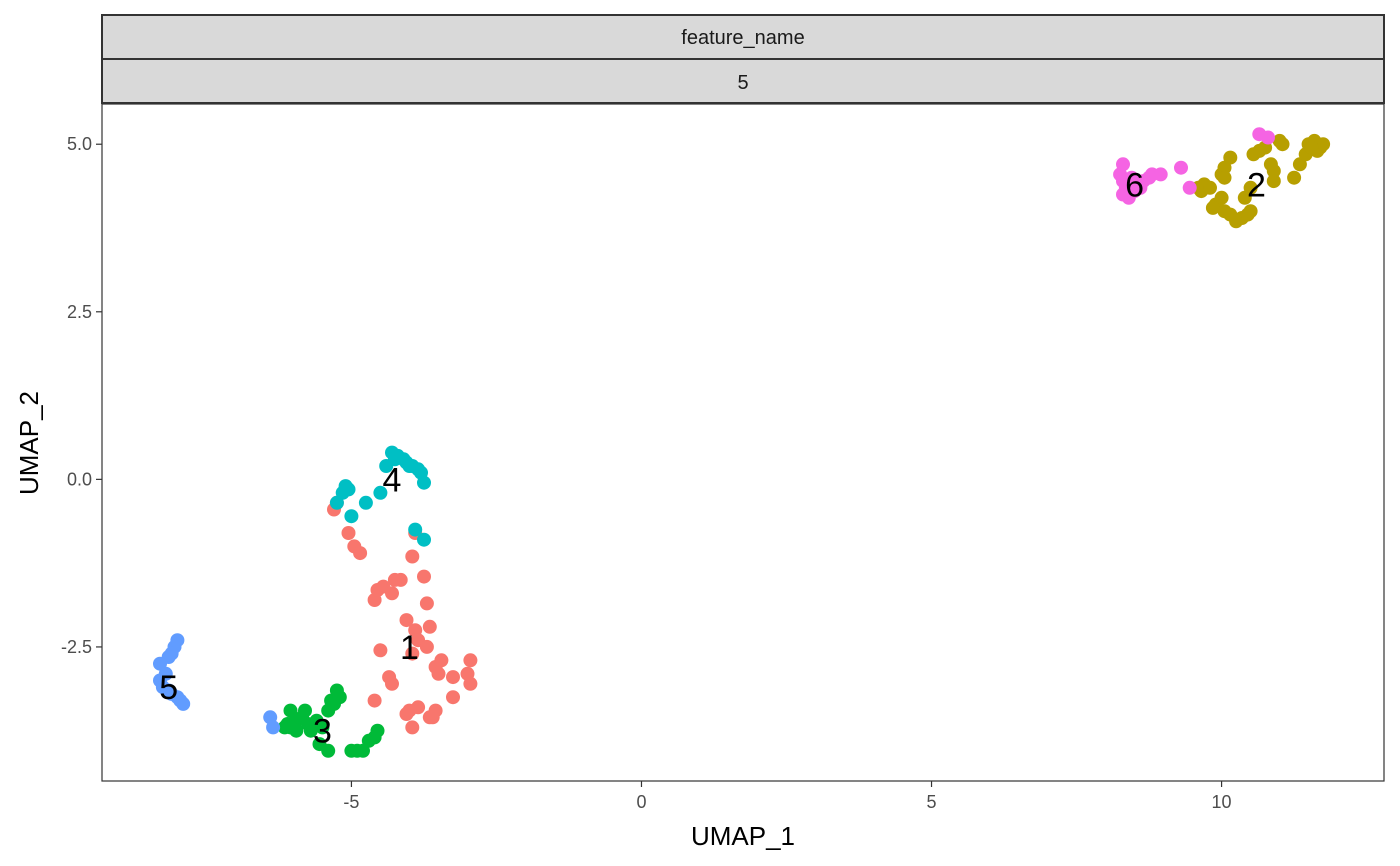 The width and height of the screenshot is (1400, 866). I want to click on x-tick-label-1: 0, so click(641, 802).